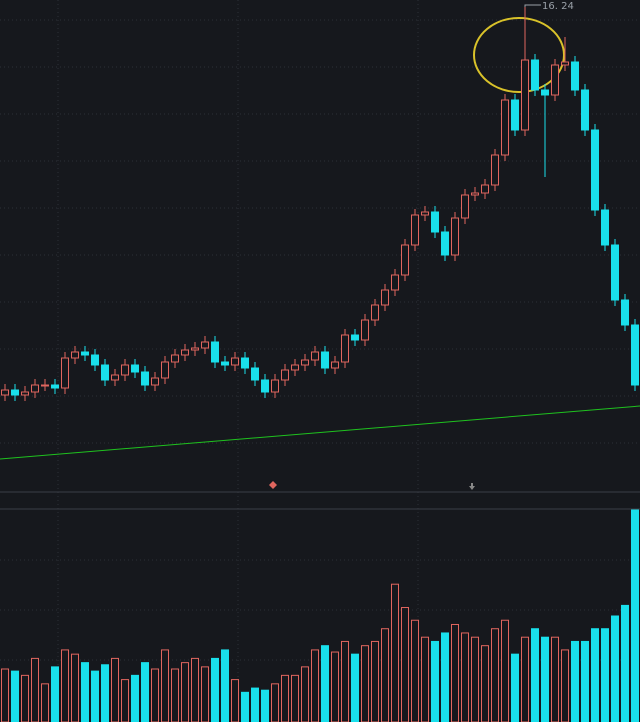 The image size is (640, 722). Describe the element at coordinates (558, 6) in the screenshot. I see `peak-label: 16. 24` at that location.